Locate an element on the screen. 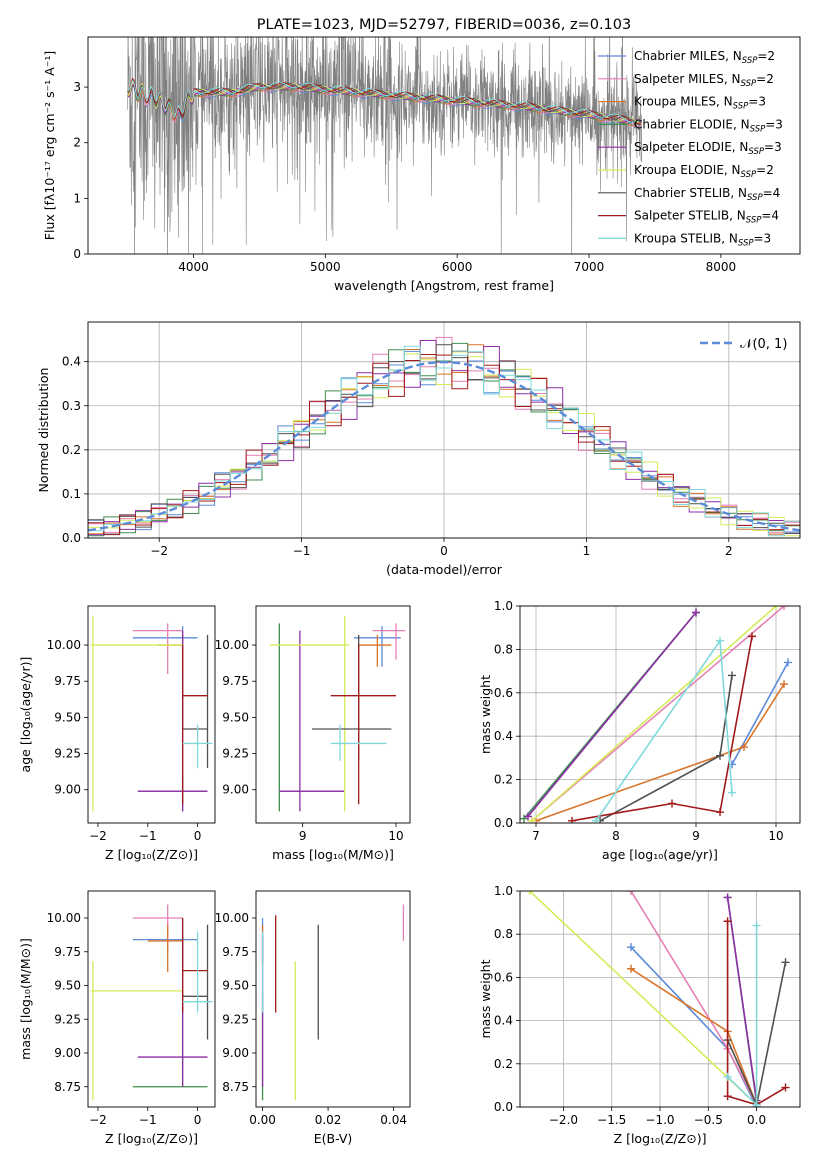 The image size is (819, 1170). histogram-kroupa_stelib is located at coordinates (444, 441).